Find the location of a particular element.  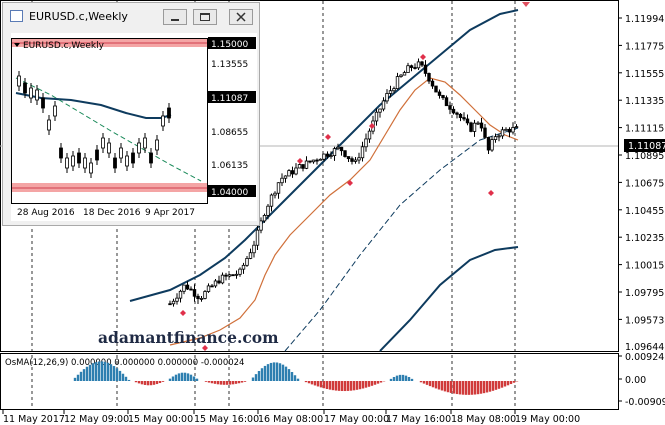

shift-marker-icon is located at coordinates (526, 4).